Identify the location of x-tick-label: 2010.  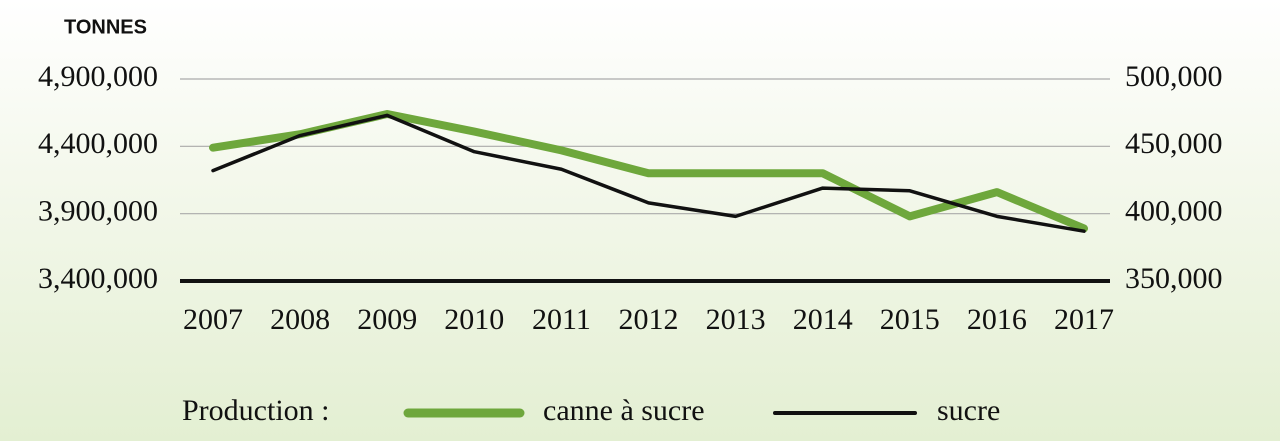
(474, 319).